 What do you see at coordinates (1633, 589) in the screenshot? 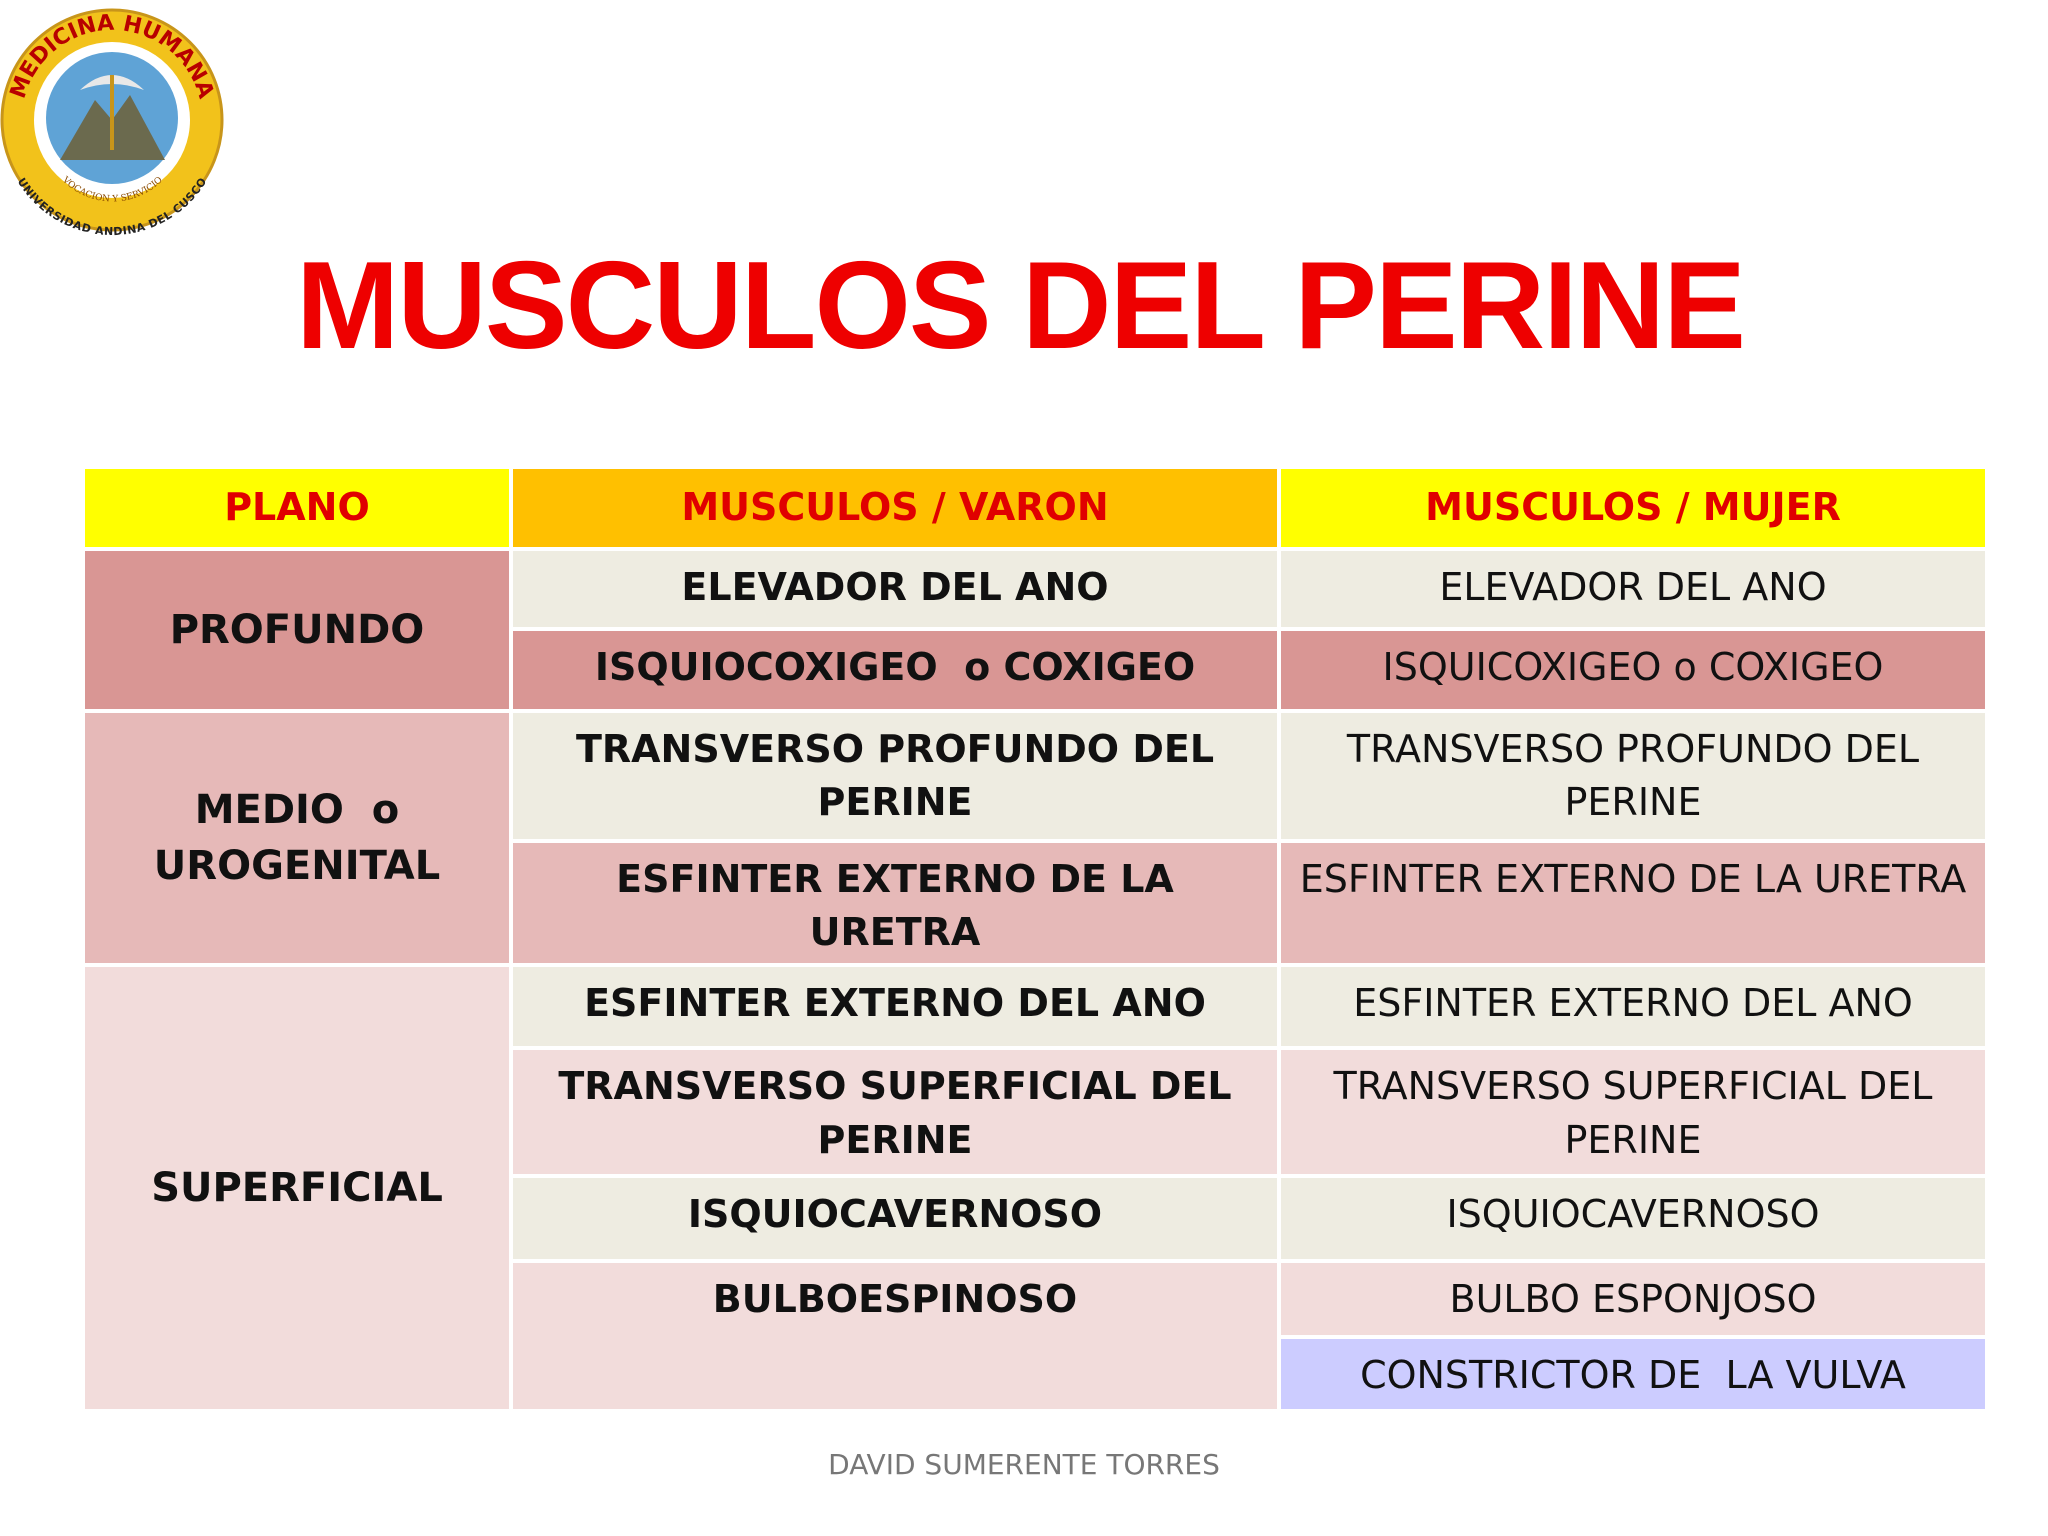
I see `mujer-cell: ELEVADOR DEL ANO` at bounding box center [1633, 589].